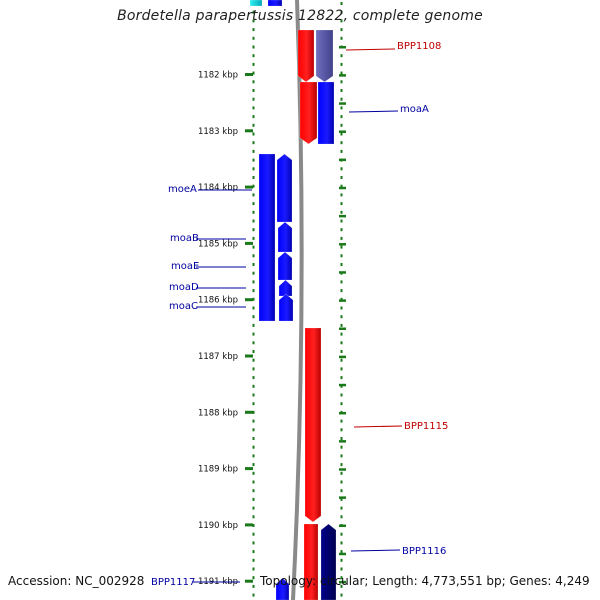  Describe the element at coordinates (426, 426) in the screenshot. I see `gene-label-bpp1115: BPP1115` at that location.